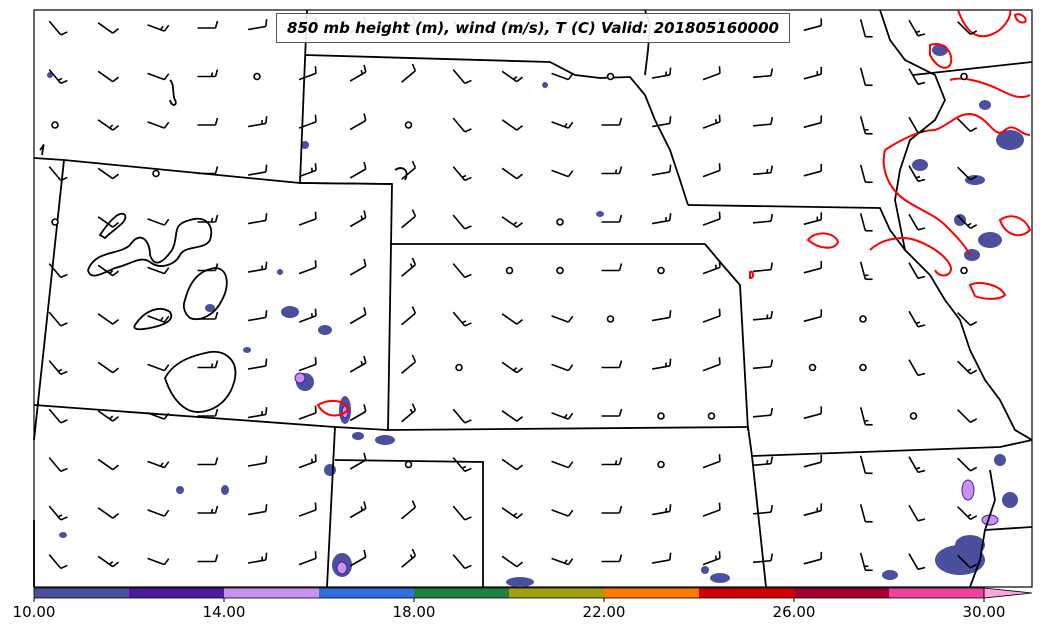  What do you see at coordinates (652, 593) in the screenshot?
I see `colorbar-segment` at bounding box center [652, 593].